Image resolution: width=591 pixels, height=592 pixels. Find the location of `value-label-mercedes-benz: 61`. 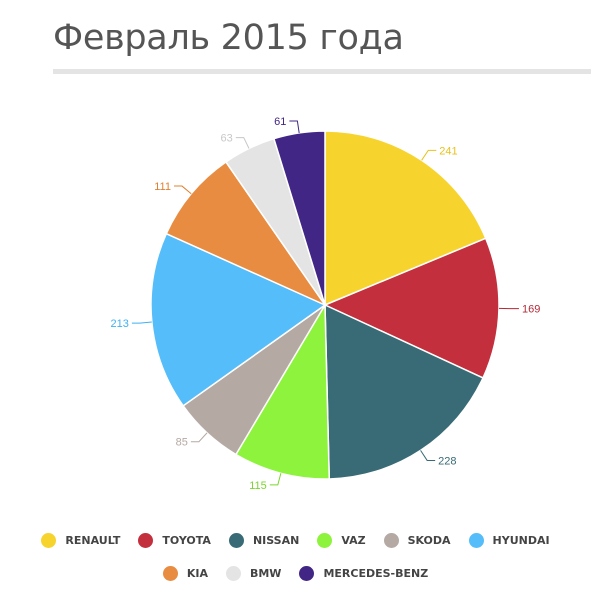

value-label-mercedes-benz: 61 is located at coordinates (280, 122).